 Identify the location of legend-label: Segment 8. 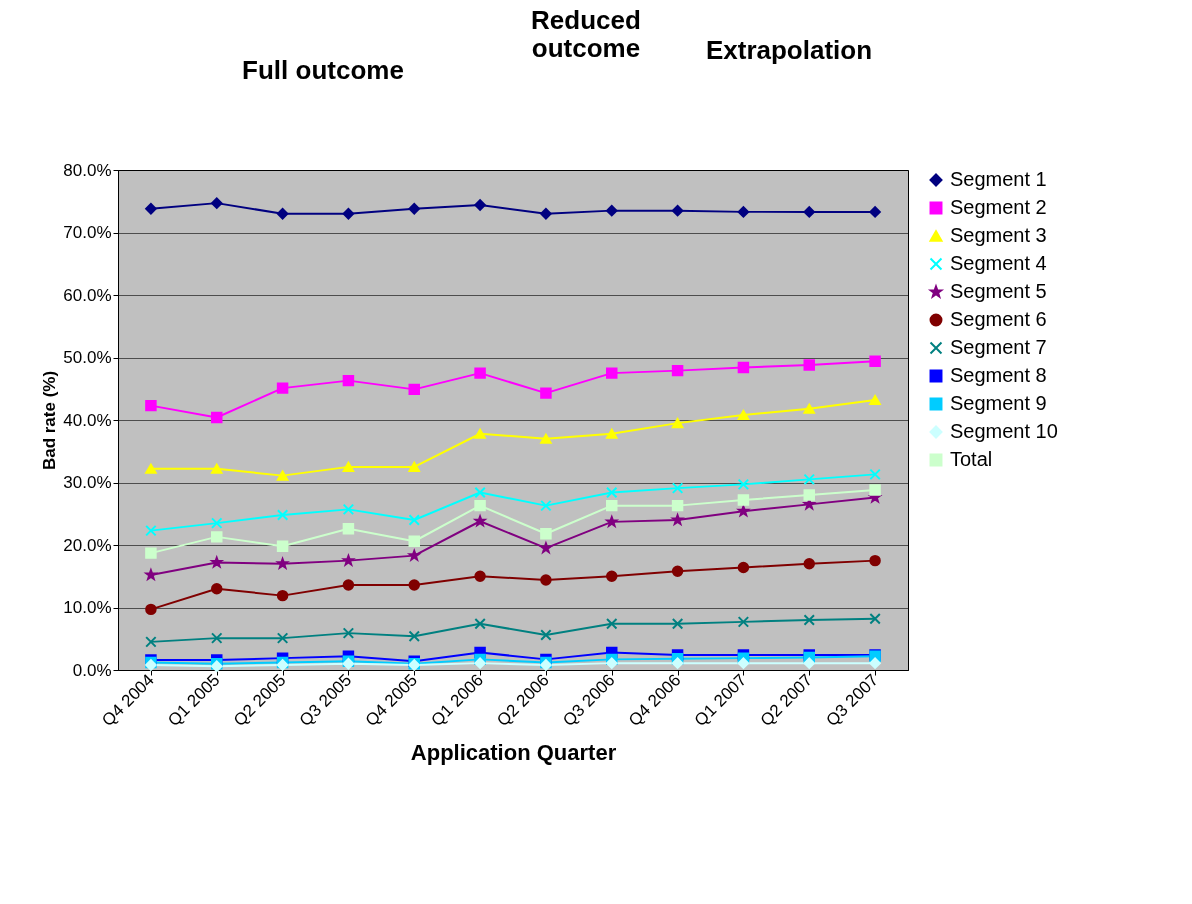
(998, 375).